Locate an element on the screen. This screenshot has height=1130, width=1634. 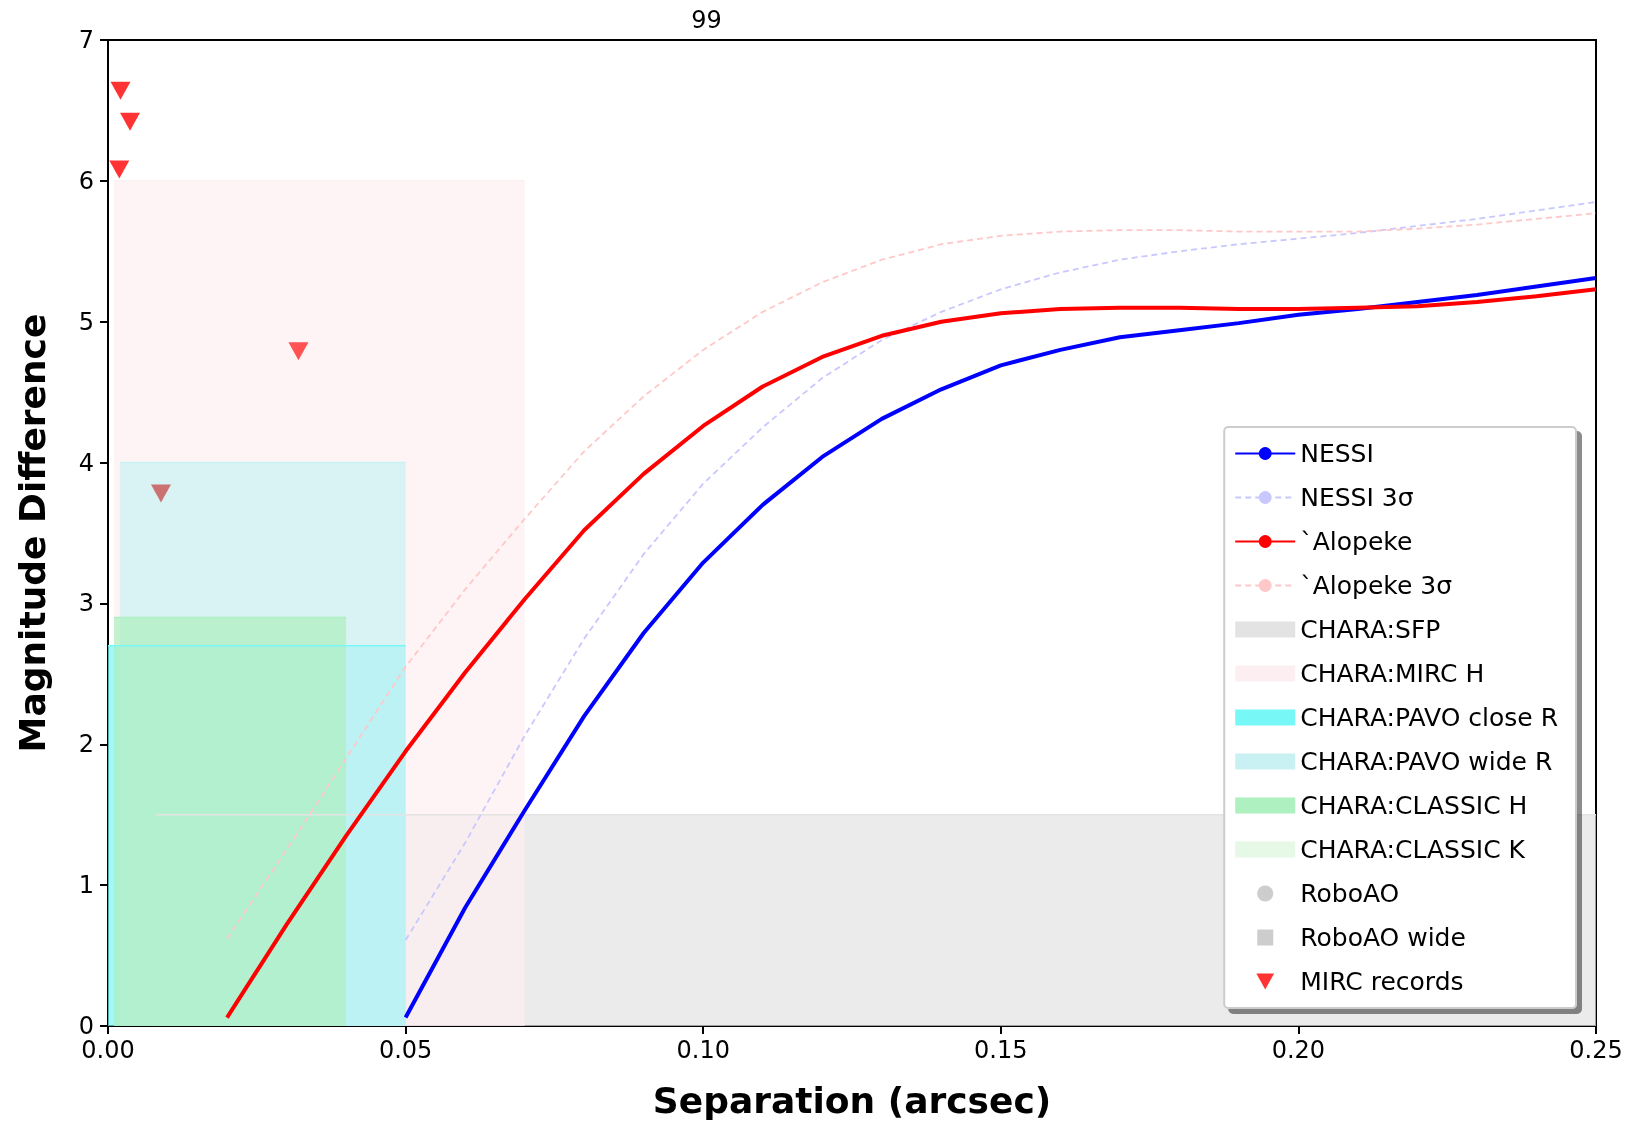
legend-label: RoboAO wide is located at coordinates (1383, 937).